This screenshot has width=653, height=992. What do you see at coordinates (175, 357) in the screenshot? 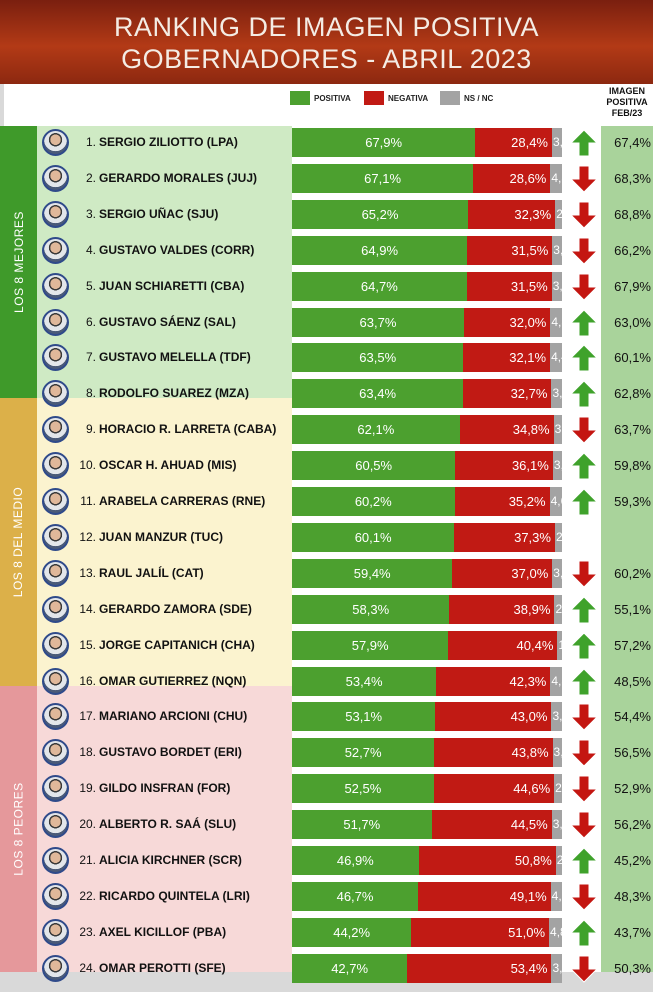
I see `governor-name: GUSTAVO MELELLA (TDF)` at bounding box center [175, 357].